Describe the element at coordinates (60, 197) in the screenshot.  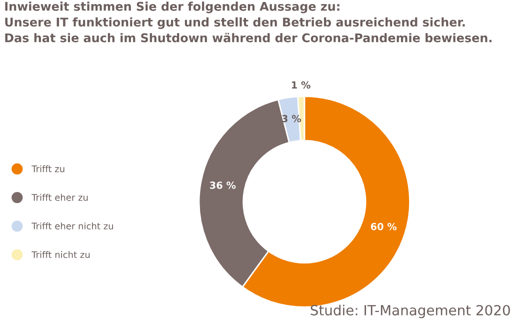
I see `legend-label: Trifft eher zu` at that location.